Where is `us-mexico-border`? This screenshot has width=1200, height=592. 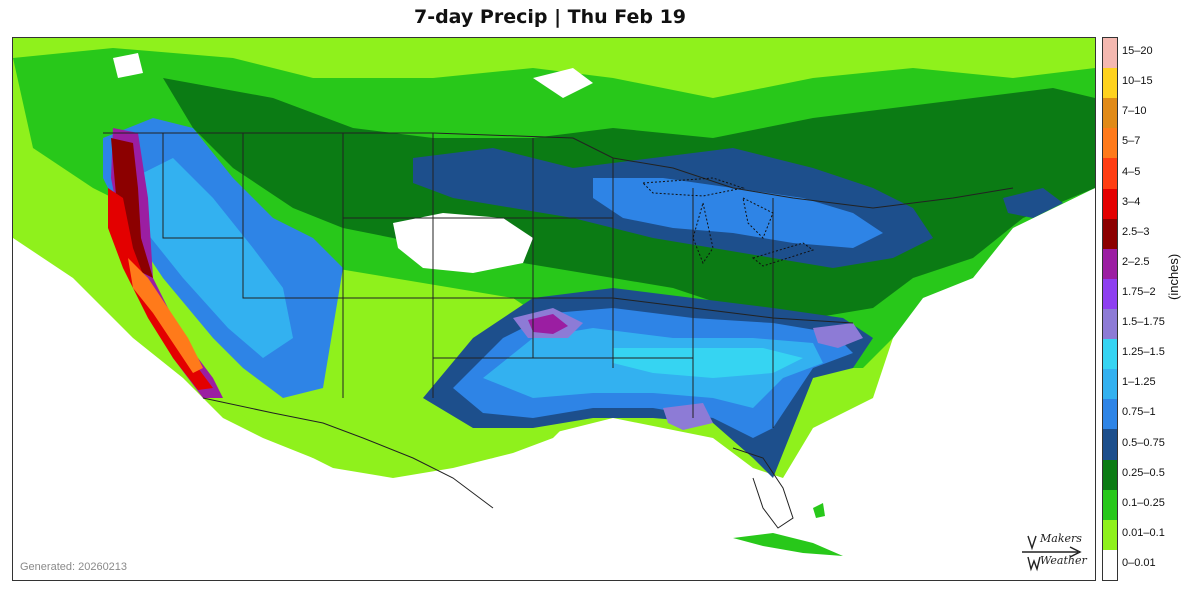 us-mexico-border is located at coordinates (348, 453).